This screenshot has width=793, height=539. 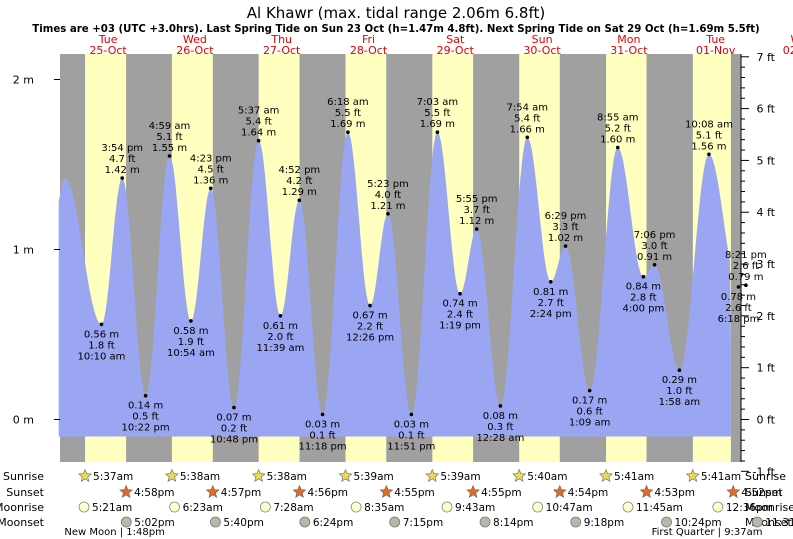 What do you see at coordinates (749, 508) in the screenshot?
I see `moonrise-time: 12:36pm` at bounding box center [749, 508].